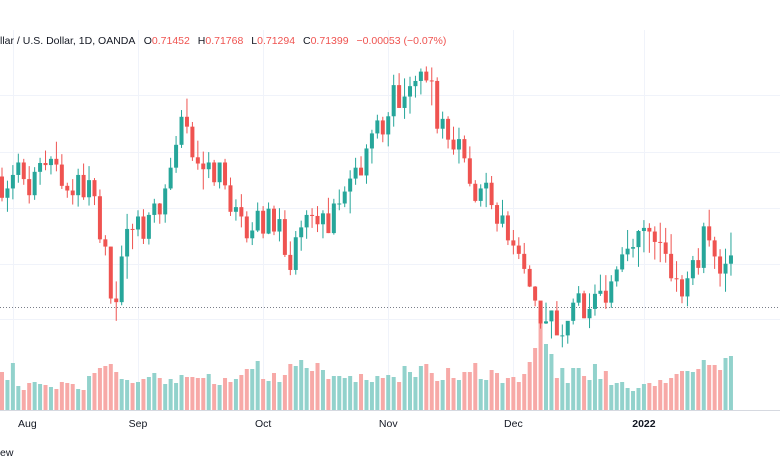  Describe the element at coordinates (67, 41) in the screenshot. I see `symbol-title: llar / U.S. Dollar, 1D, OANDA` at that location.